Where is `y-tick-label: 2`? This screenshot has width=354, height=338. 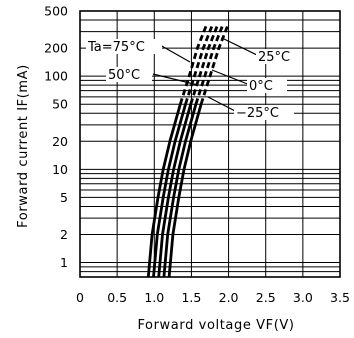 y-tick-label: 2 is located at coordinates (64, 234).